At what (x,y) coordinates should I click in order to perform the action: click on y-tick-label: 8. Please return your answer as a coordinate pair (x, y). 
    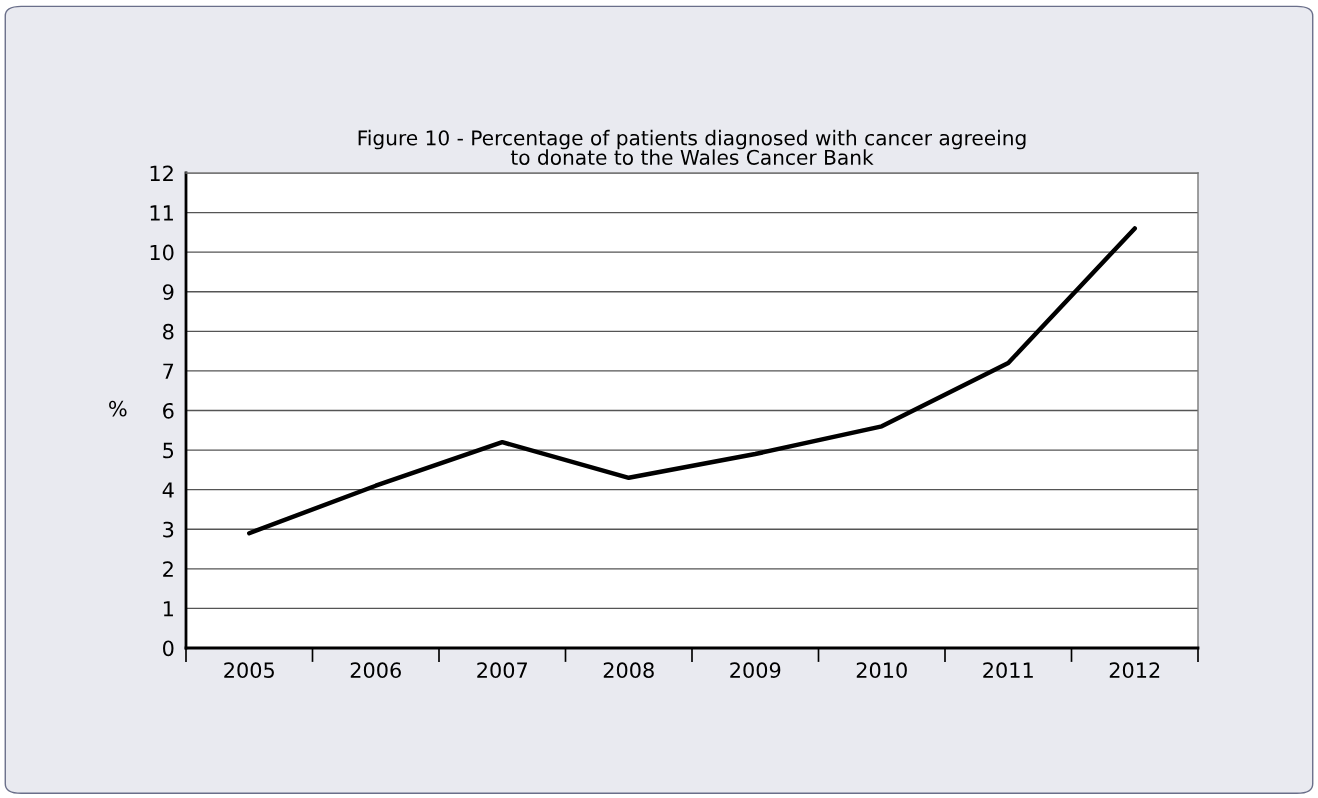
    Looking at the image, I should click on (168, 331).